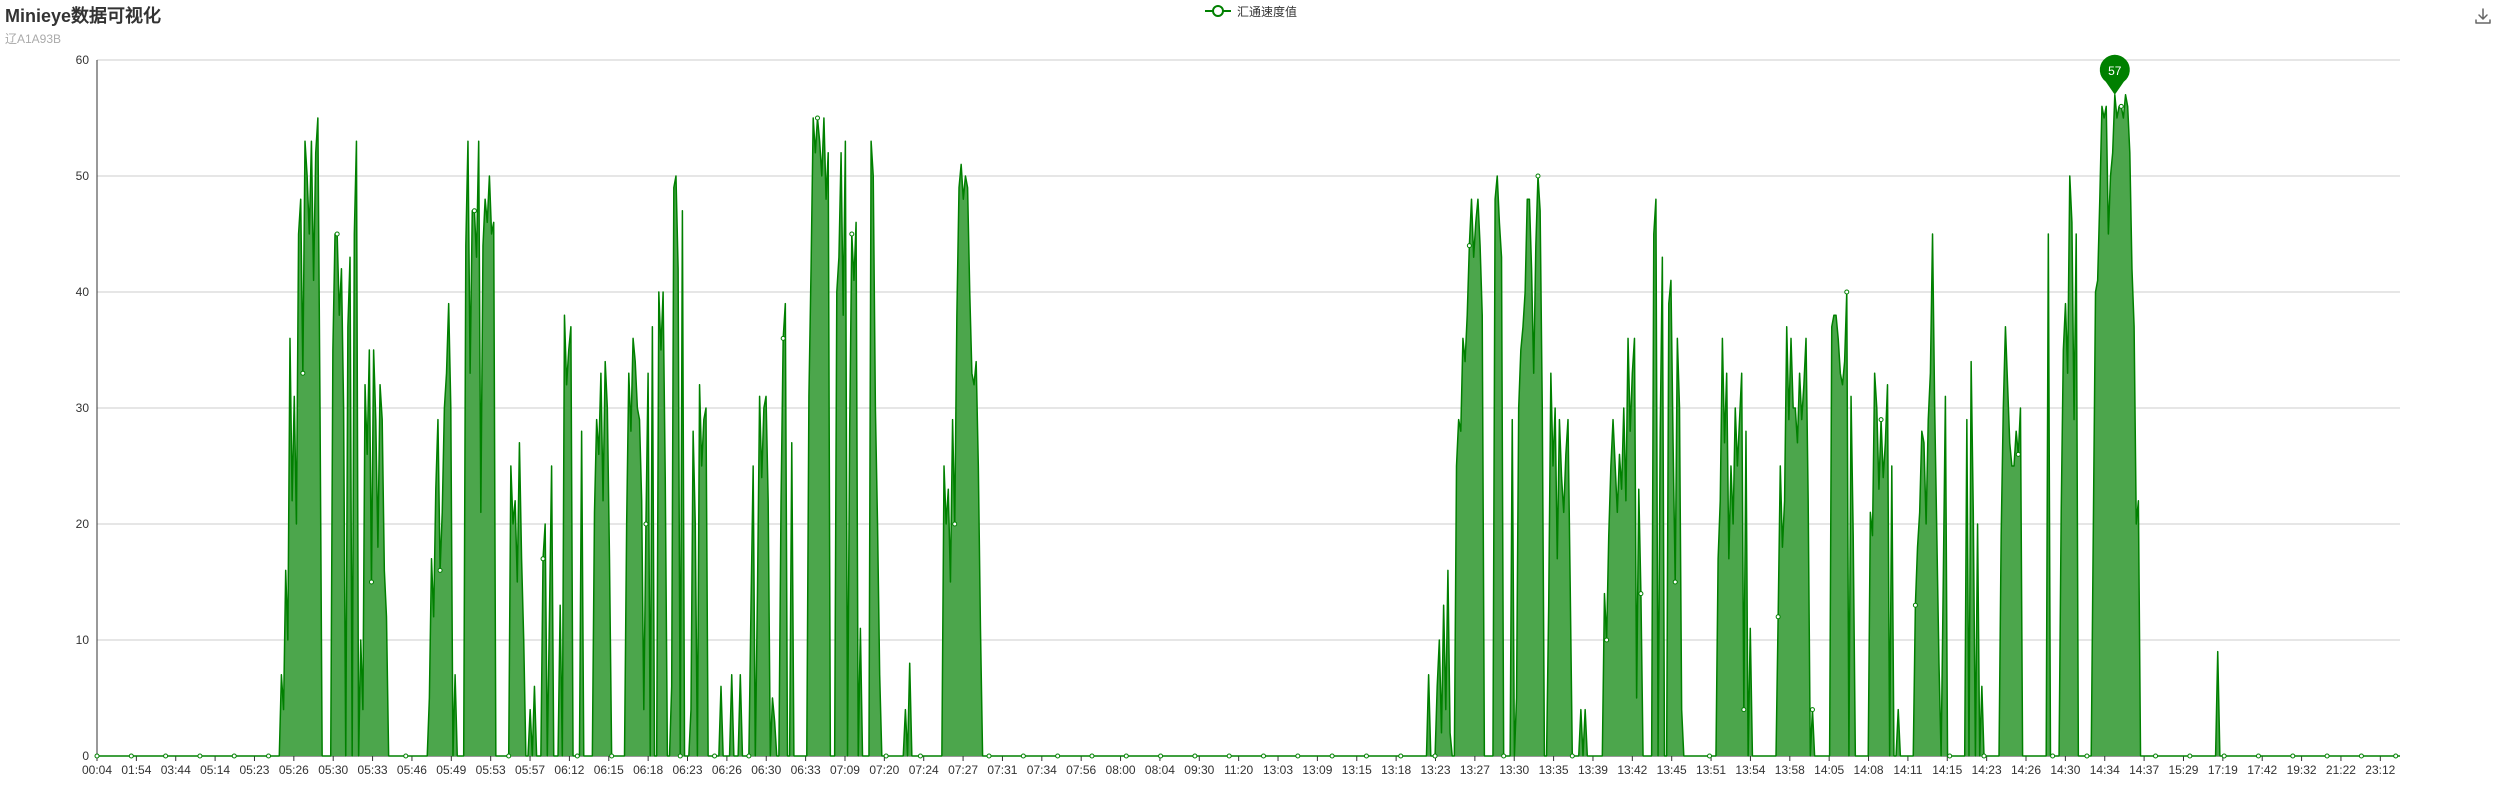  Describe the element at coordinates (83, 640) in the screenshot. I see `y-tick-label: 10` at that location.